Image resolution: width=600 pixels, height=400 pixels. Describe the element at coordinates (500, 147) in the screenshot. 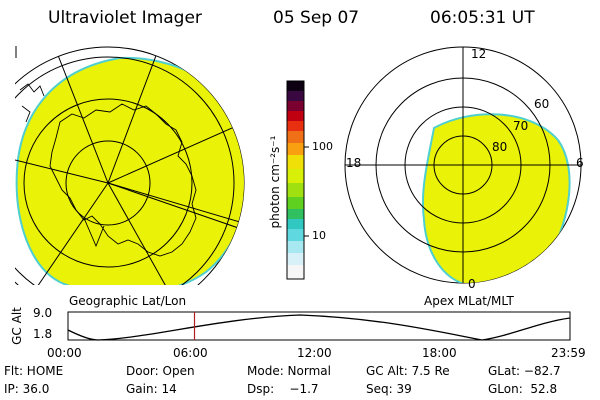

I see `mlat-label-80: 80` at that location.